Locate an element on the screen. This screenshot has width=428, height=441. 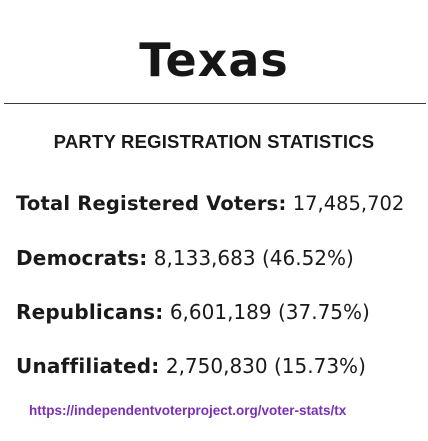
stat-republicans: Republicans: 6,601,189 (37.75%) is located at coordinates (193, 312).